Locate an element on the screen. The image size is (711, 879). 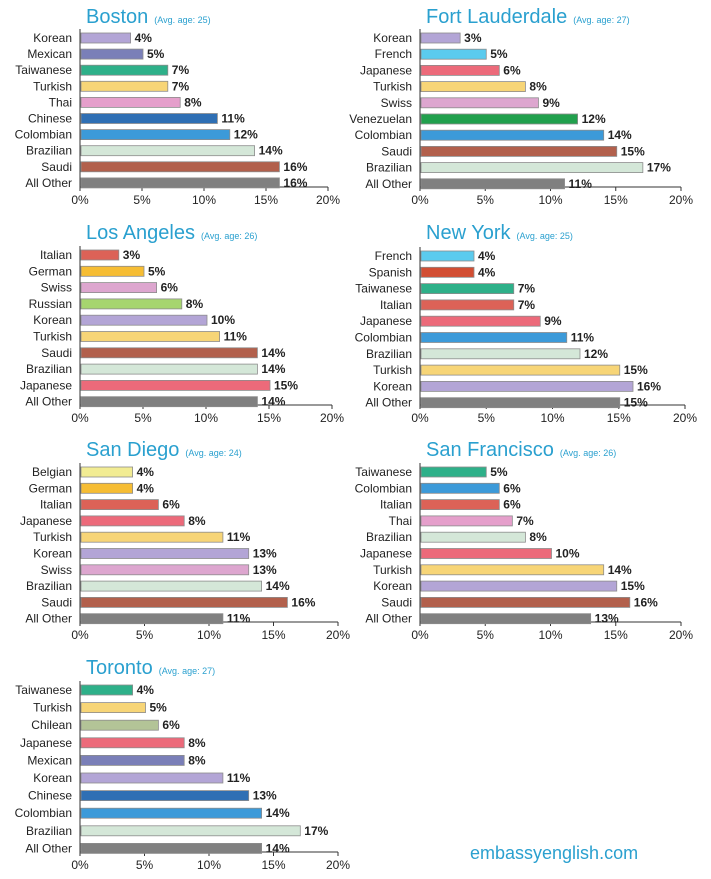
fort-lauderdale-chart-title: Fort Lauderdale (Avg. age: 27) is located at coordinates (528, 17).